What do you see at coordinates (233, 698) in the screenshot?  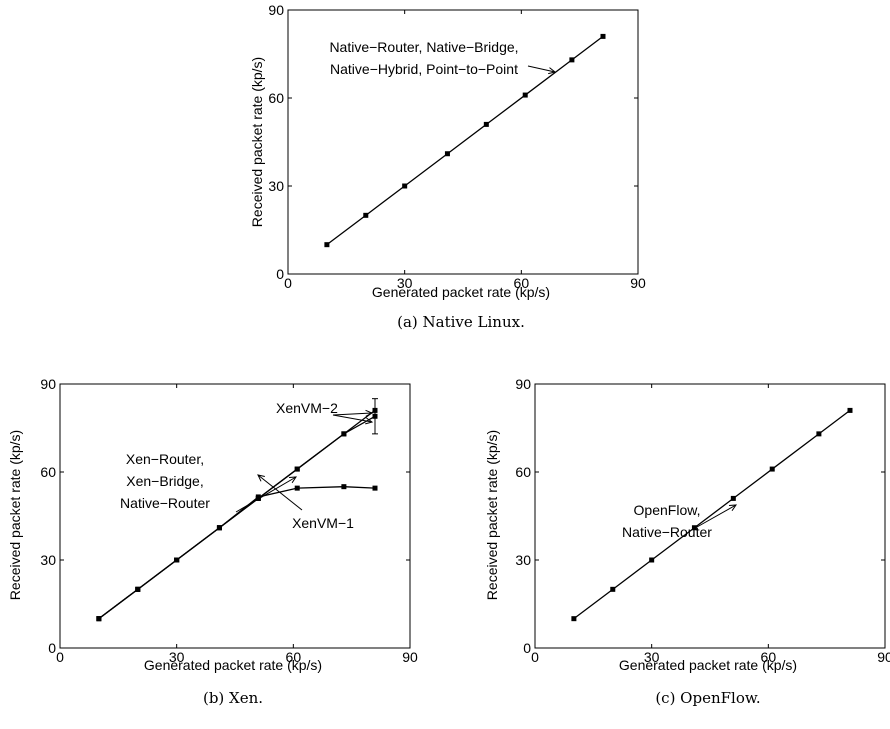 I see `figure-caption: (b) Xen.` at bounding box center [233, 698].